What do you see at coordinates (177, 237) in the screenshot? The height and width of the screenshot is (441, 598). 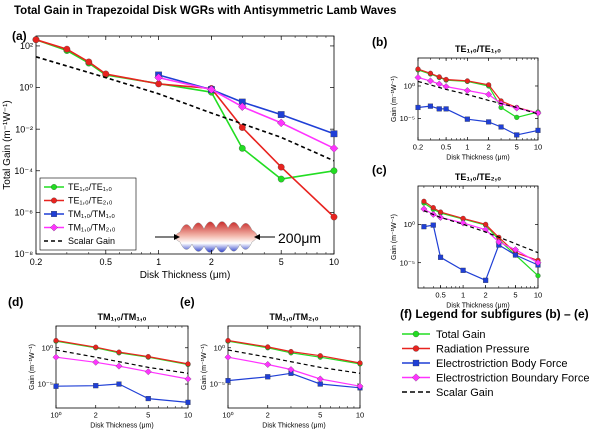 I see `arrow-left-head` at bounding box center [177, 237].